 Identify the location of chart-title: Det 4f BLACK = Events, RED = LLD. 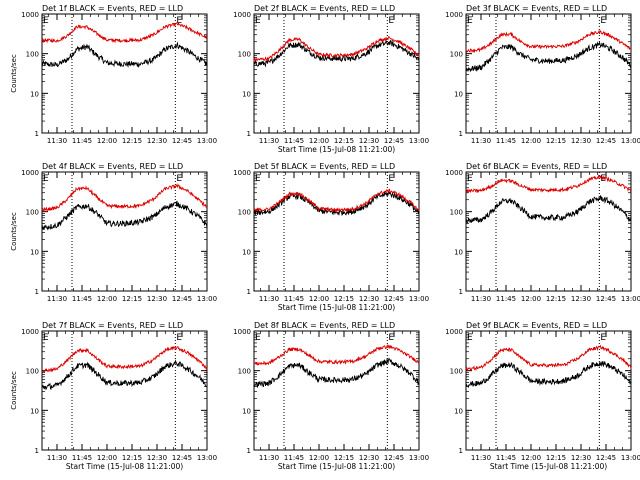
(112, 166).